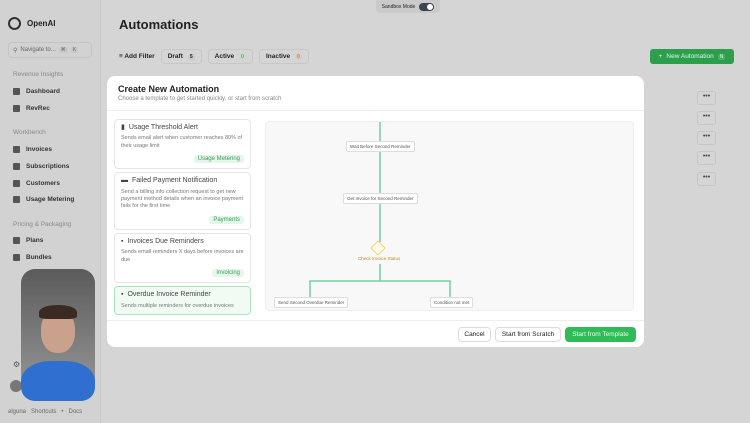 This screenshot has width=750, height=423. What do you see at coordinates (16, 257) in the screenshot?
I see `grid-icon` at bounding box center [16, 257].